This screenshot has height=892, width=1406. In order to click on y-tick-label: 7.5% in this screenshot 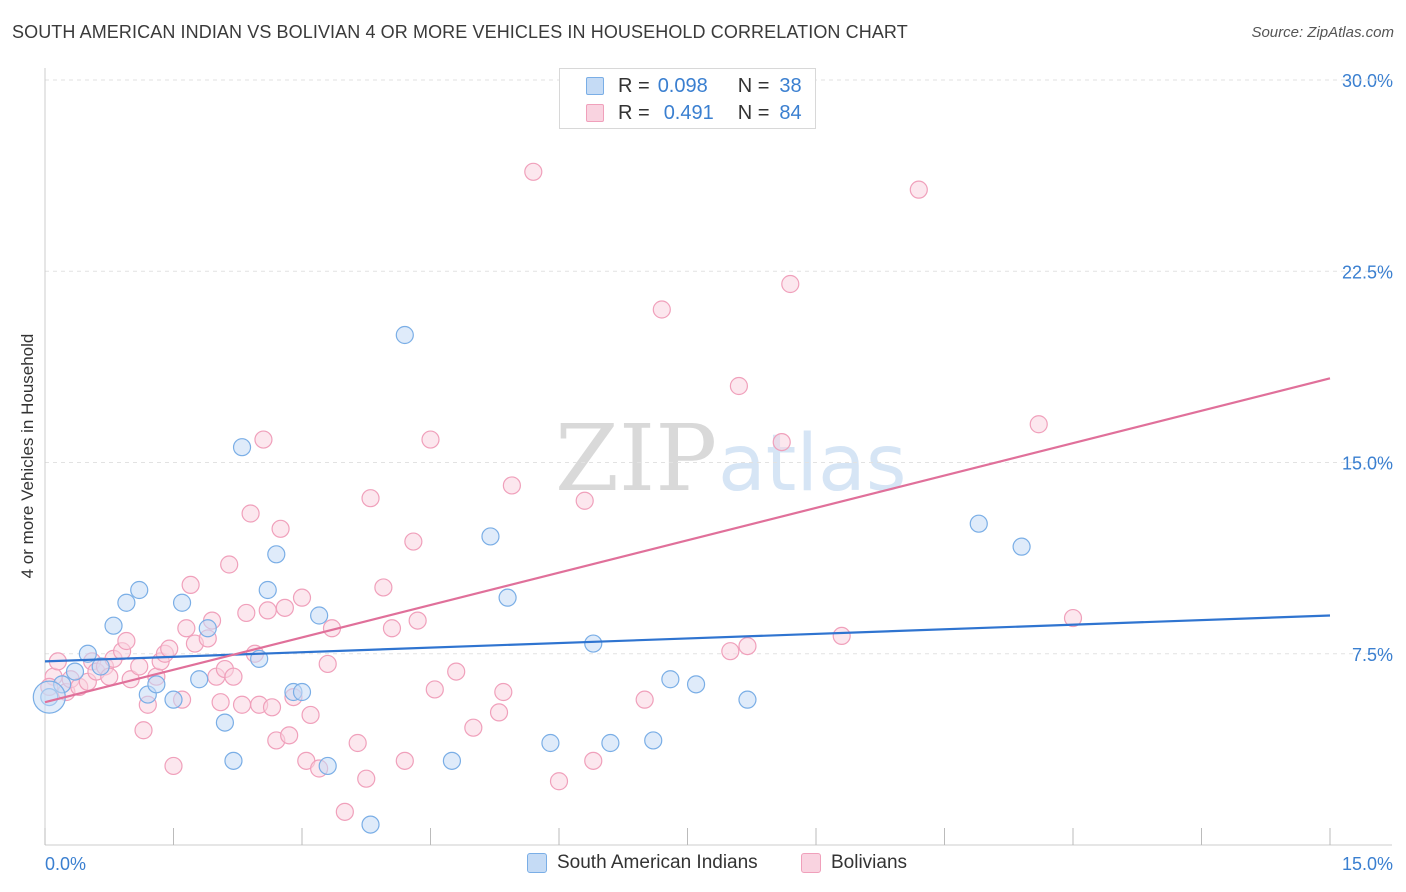, I will do `click(1372, 655)`.